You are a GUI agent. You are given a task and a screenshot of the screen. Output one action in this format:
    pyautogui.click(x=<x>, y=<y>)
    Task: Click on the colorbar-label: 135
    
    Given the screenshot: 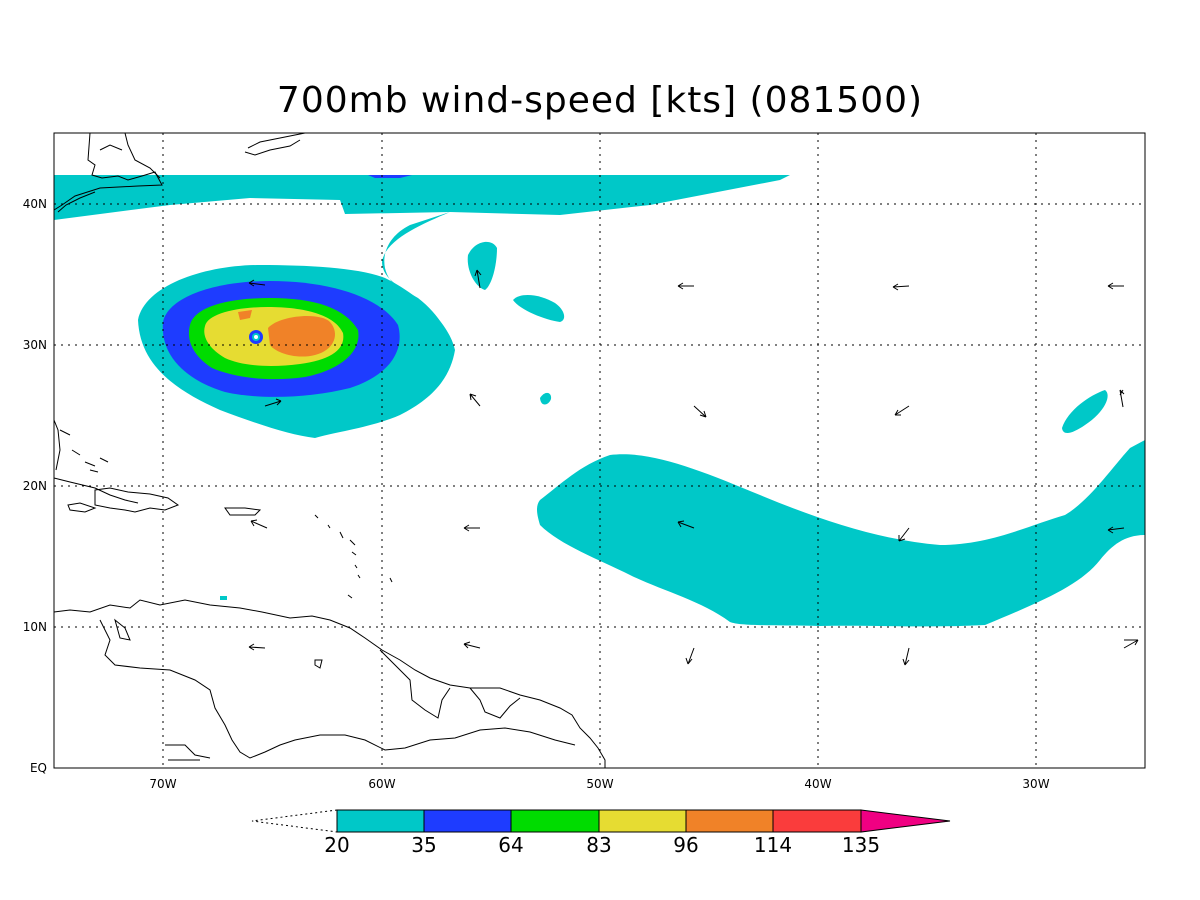 What is the action you would take?
    pyautogui.click(x=861, y=845)
    